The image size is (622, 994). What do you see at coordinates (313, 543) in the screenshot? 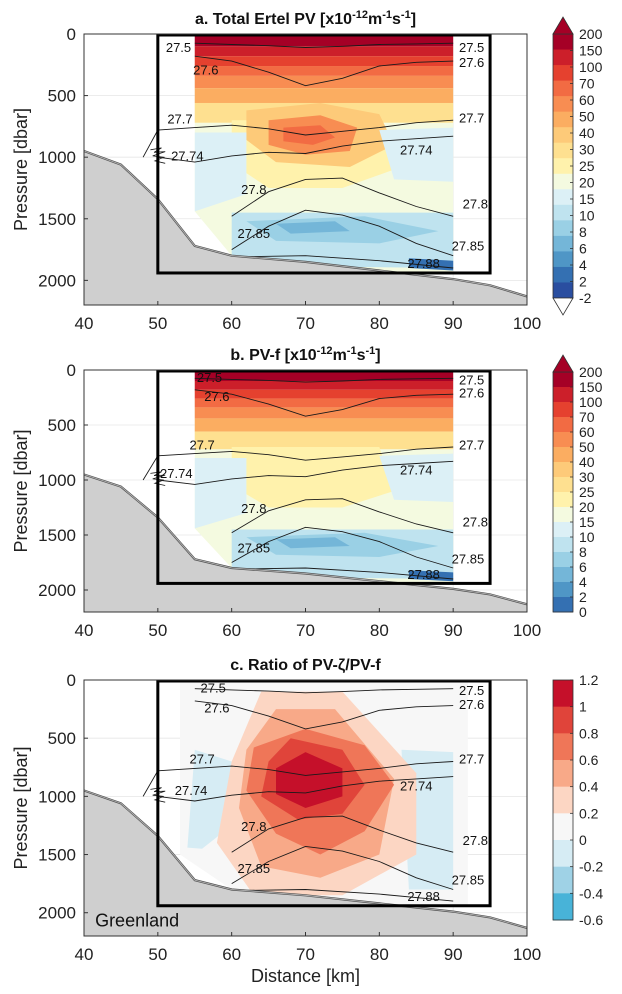
I see `field-deep` at bounding box center [313, 543].